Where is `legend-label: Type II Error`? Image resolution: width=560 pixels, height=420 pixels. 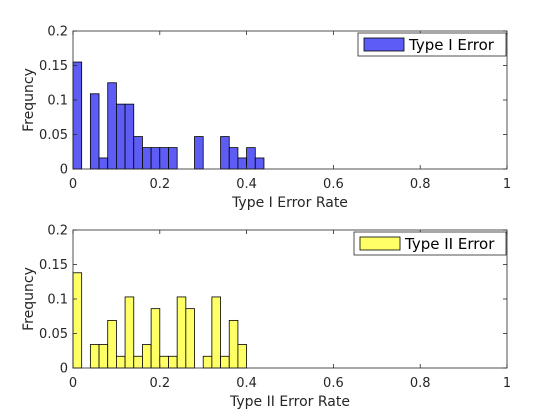
legend-label: Type II Error is located at coordinates (449, 244).